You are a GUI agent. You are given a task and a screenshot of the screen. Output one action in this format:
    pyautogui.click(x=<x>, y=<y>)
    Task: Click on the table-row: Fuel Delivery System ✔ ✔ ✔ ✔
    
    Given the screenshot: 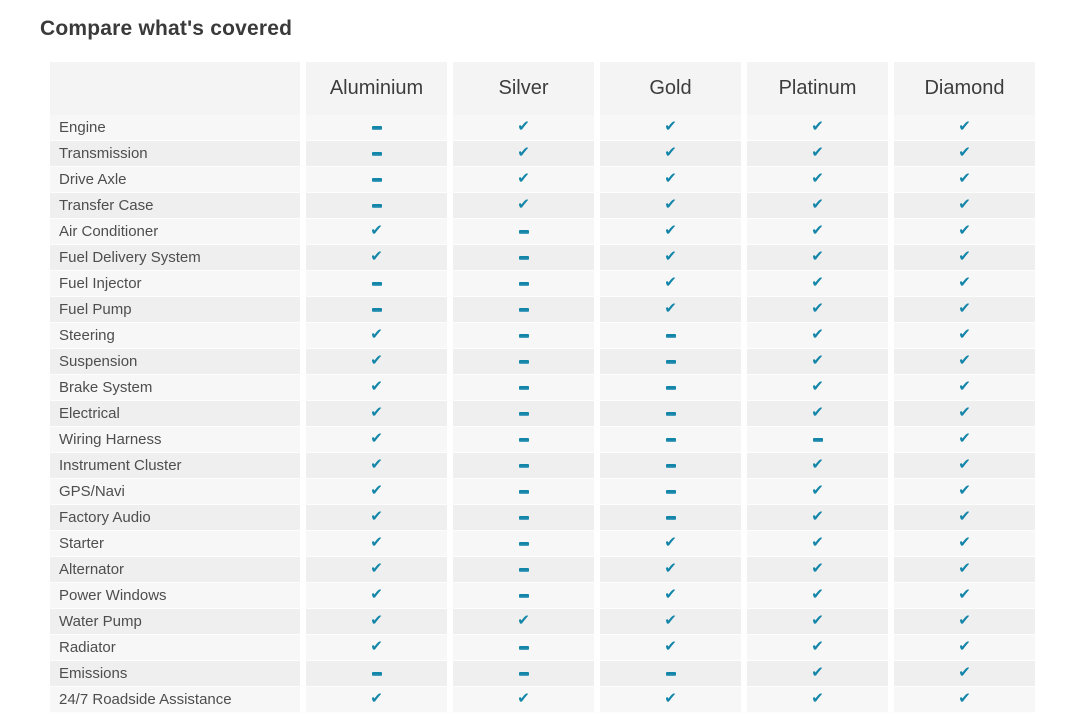 What is the action you would take?
    pyautogui.click(x=542, y=258)
    